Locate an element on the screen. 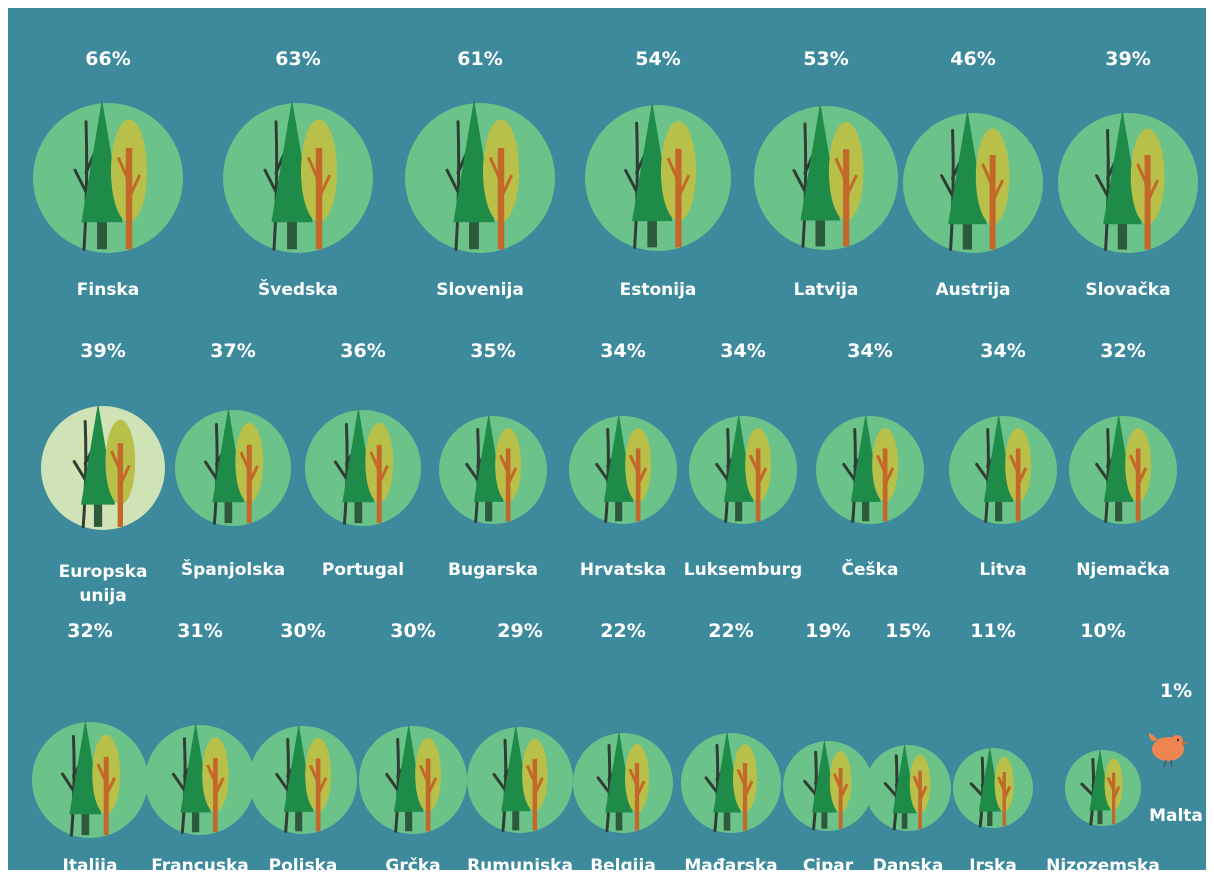 The image size is (1214, 877). country-label: Rumunjska is located at coordinates (520, 863).